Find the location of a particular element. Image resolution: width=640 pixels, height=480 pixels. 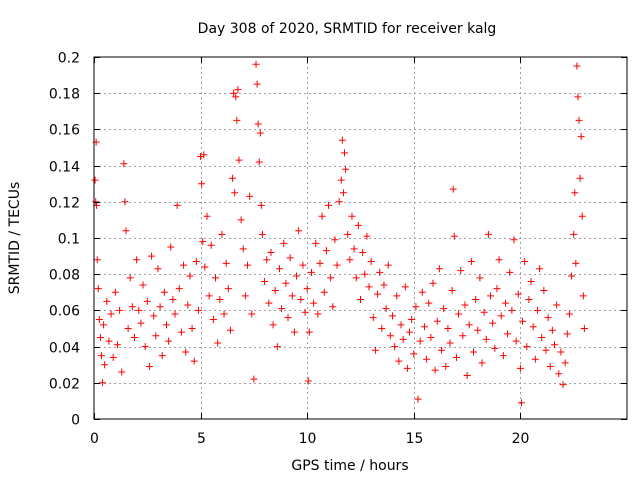

y-tick-label: 0.16 is located at coordinates (64, 131).